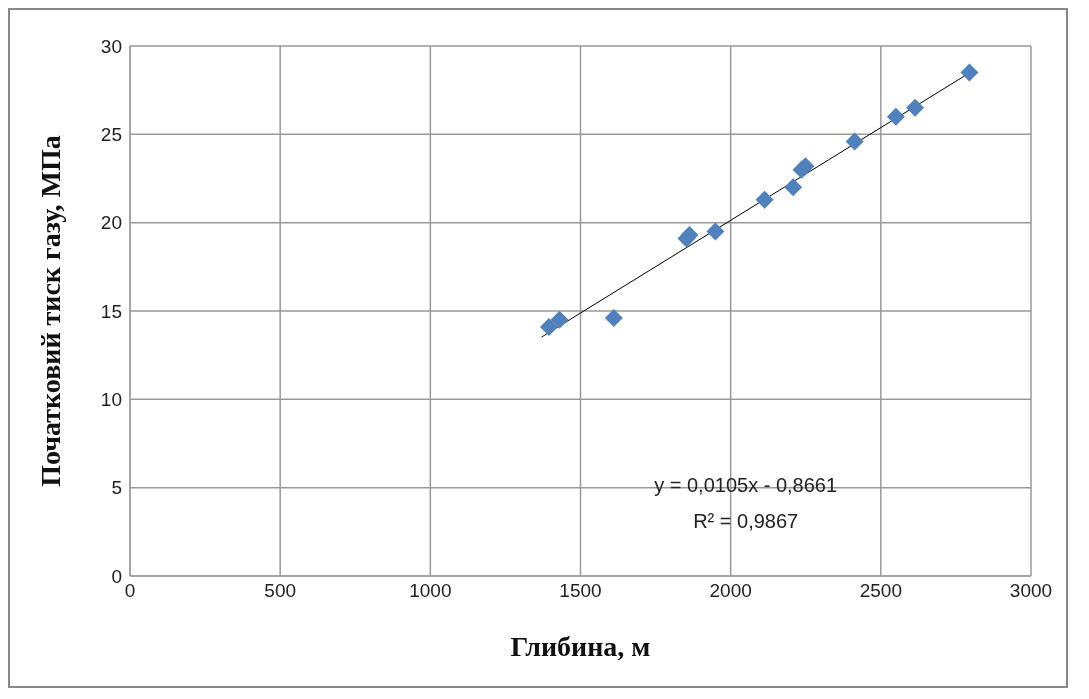 Image resolution: width=1089 pixels, height=699 pixels. I want to click on annotation: R² = 0,9867, so click(746, 521).